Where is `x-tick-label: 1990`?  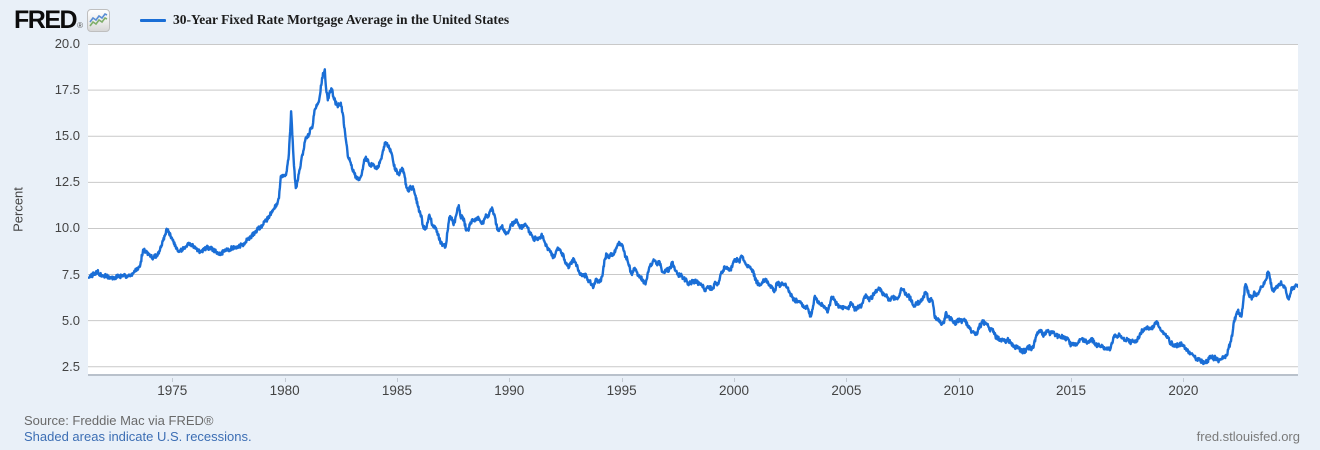 x-tick-label: 1990 is located at coordinates (509, 390).